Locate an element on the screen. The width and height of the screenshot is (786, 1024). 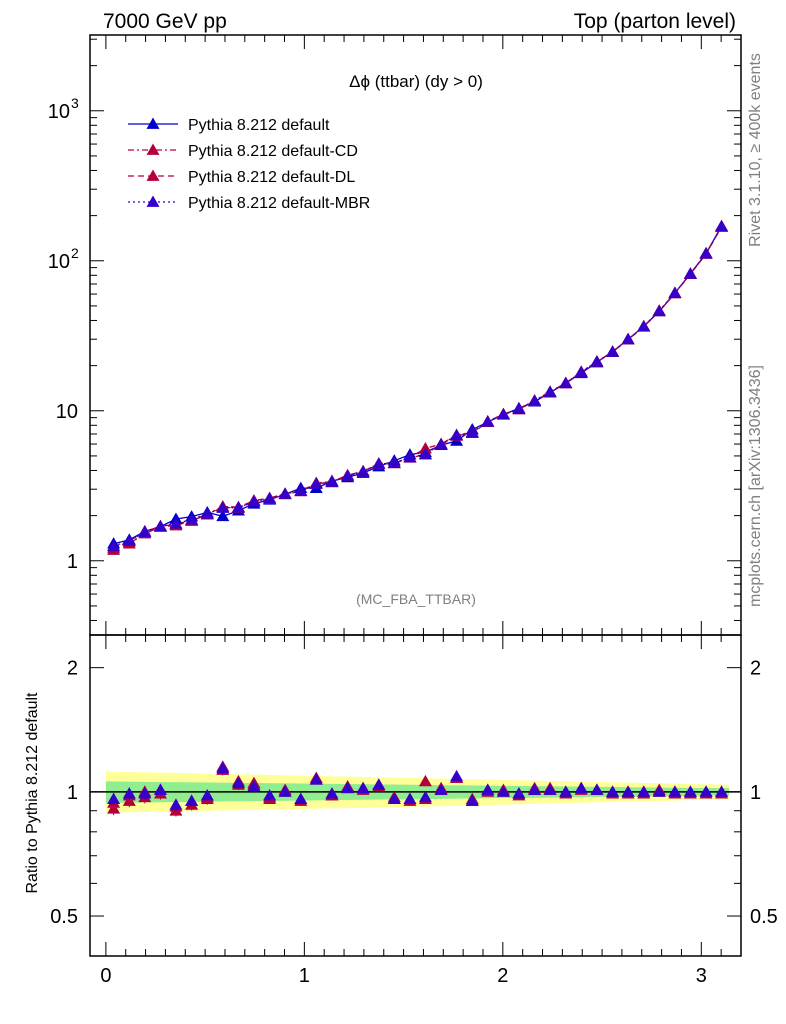
header-left: 7000 GeV pp is located at coordinates (165, 21).